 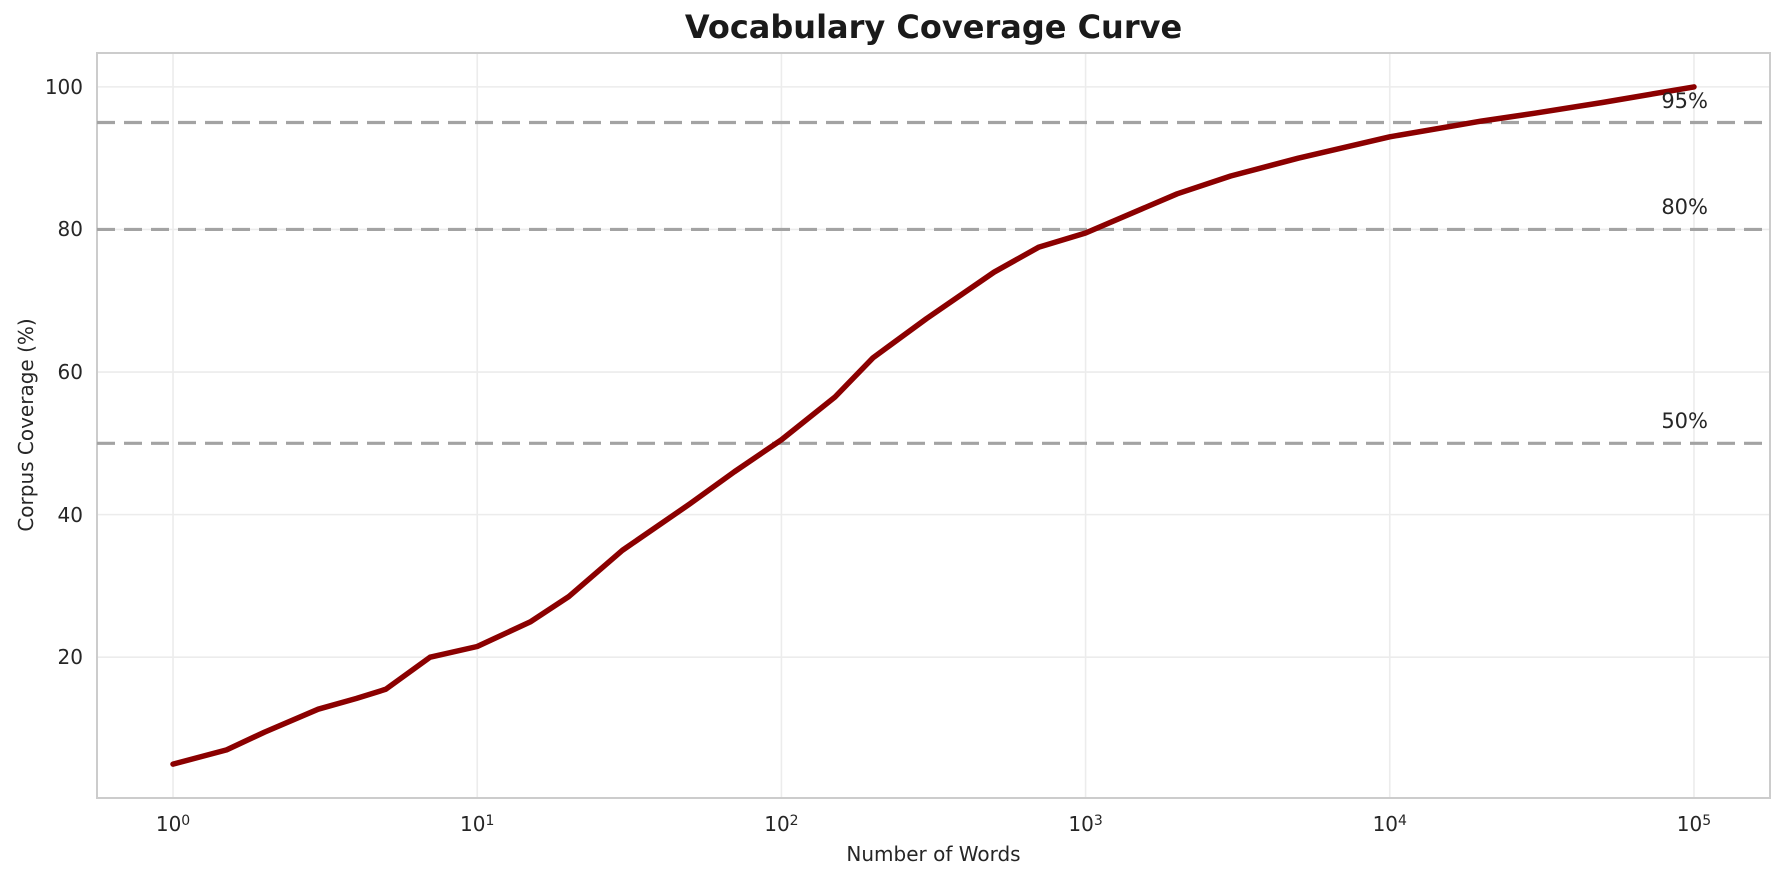 What do you see at coordinates (1684, 100) in the screenshot?
I see `reference-line-label: 95%` at bounding box center [1684, 100].